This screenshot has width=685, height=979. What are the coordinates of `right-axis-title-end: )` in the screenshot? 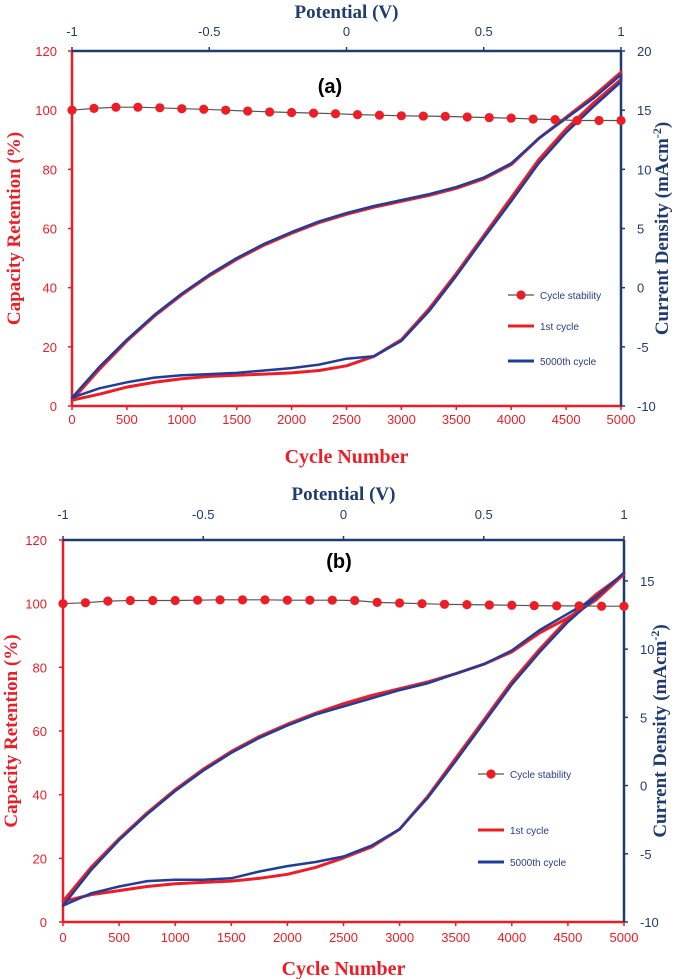 It's located at (660, 627).